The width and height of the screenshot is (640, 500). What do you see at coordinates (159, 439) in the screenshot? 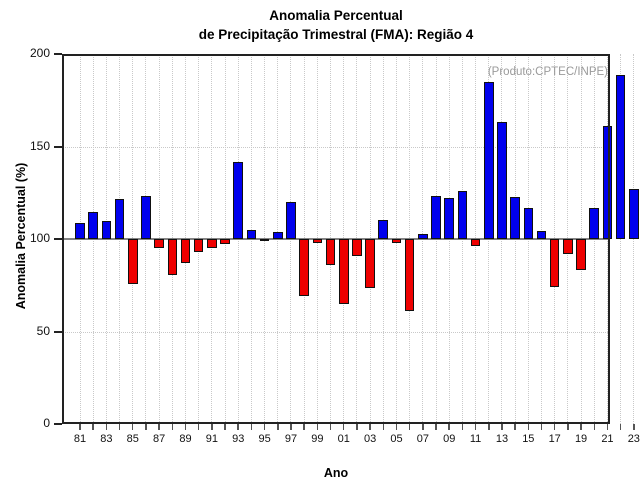
I see `x-tick-label-87: 87` at bounding box center [159, 439].